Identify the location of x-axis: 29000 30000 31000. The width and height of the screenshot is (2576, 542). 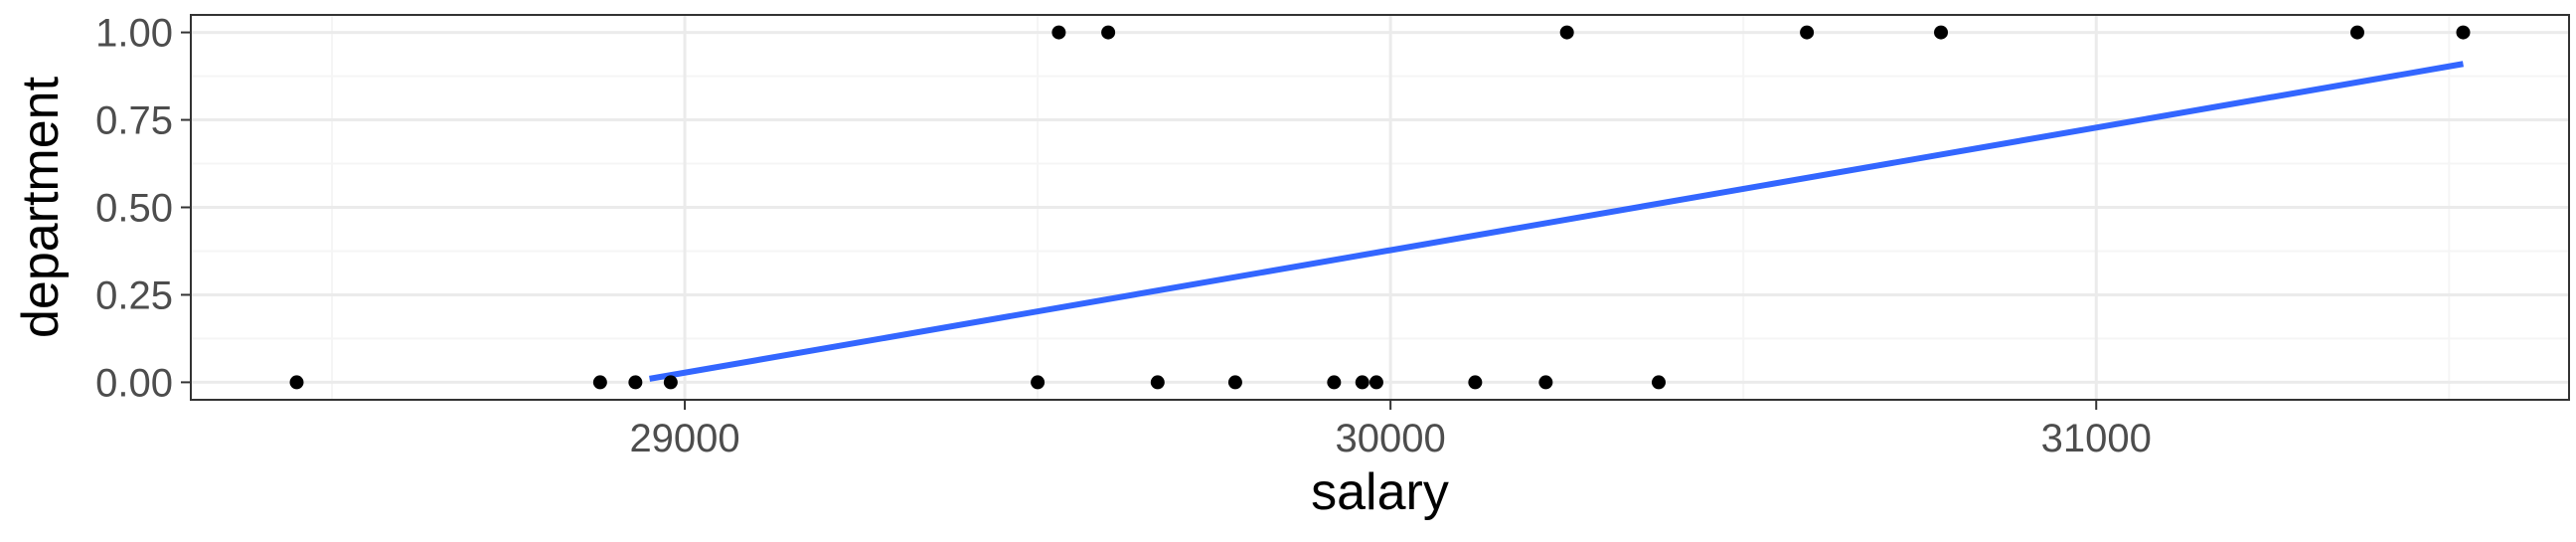
(1390, 430).